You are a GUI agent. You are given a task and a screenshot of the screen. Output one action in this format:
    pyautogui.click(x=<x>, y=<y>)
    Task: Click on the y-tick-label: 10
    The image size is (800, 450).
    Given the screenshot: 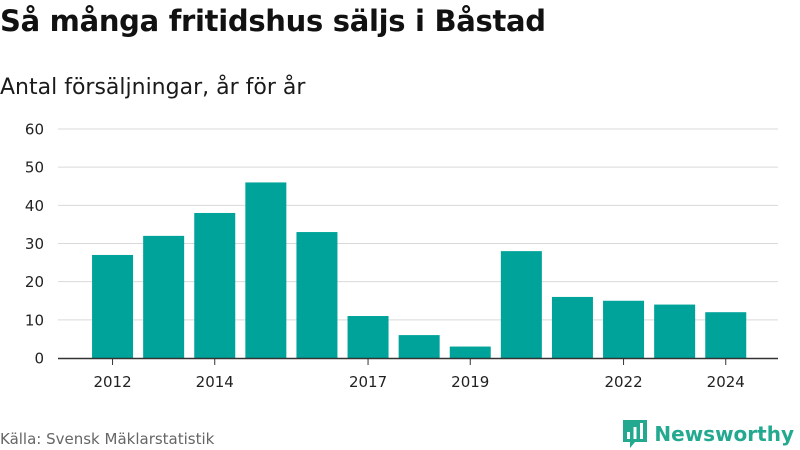 What is the action you would take?
    pyautogui.click(x=34, y=320)
    